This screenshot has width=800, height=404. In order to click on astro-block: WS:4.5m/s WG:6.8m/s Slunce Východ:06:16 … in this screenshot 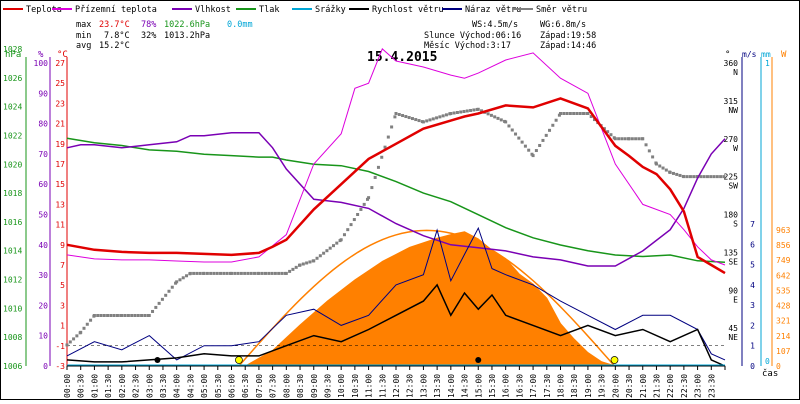, I will do `click(510, 35)`.